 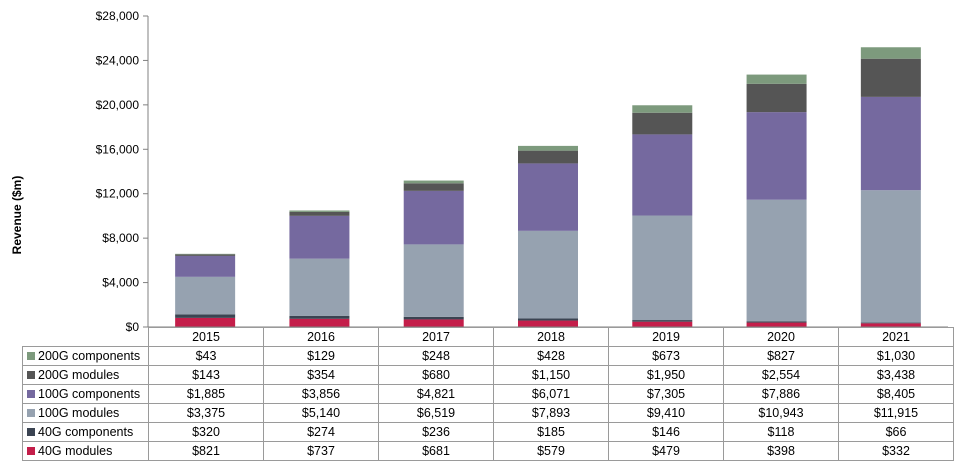 What do you see at coordinates (17, 215) in the screenshot?
I see `y-axis-title-container: Revenue ($m)` at bounding box center [17, 215].